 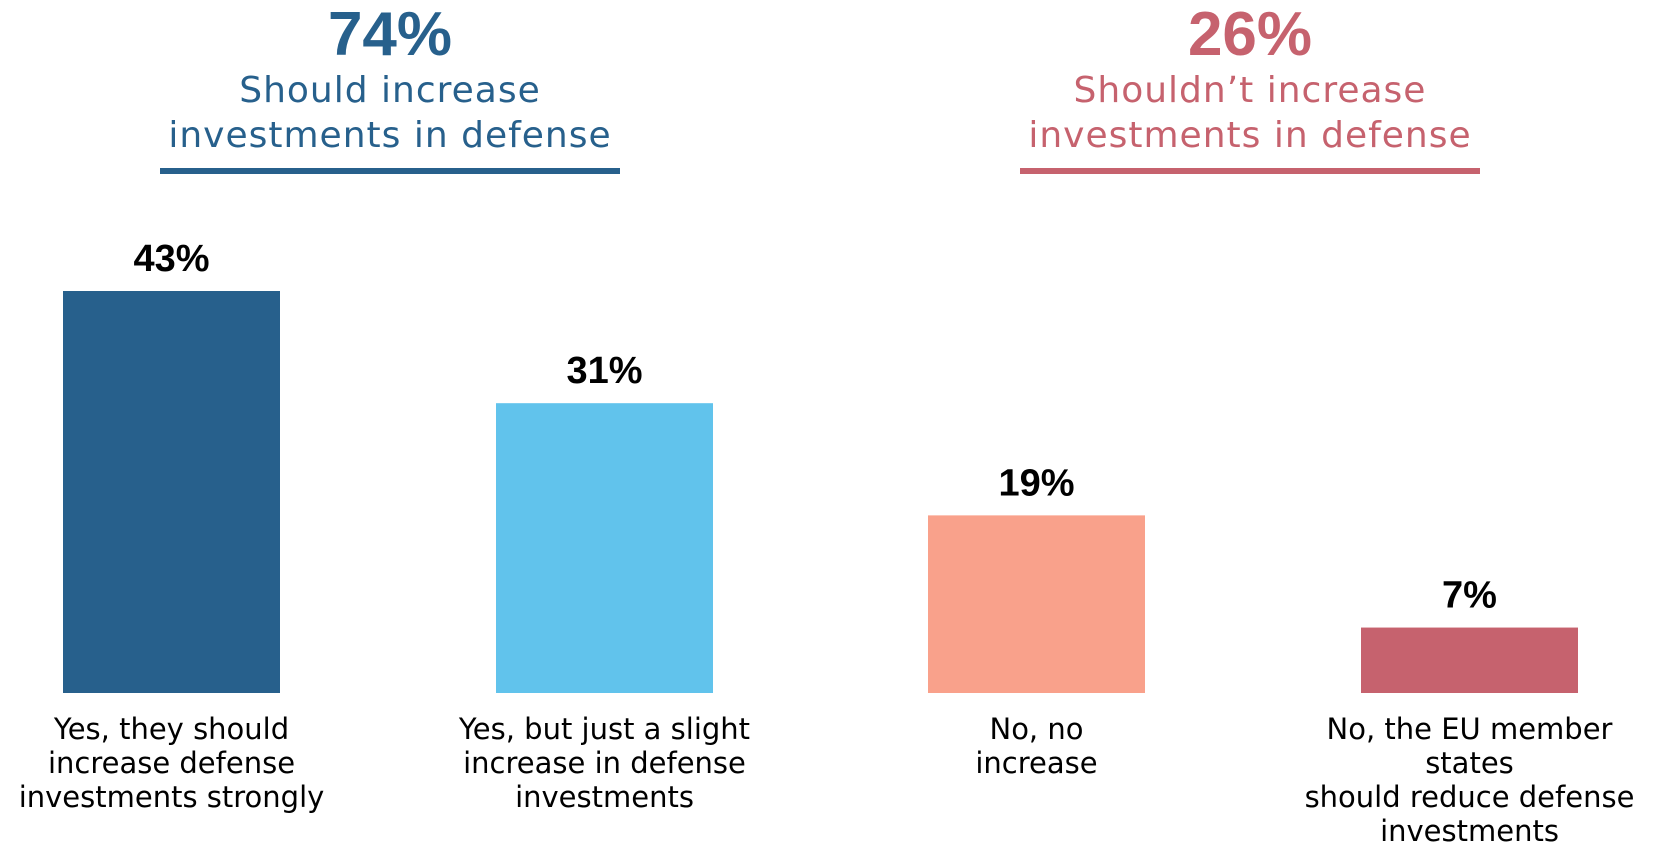 What do you see at coordinates (390, 90) in the screenshot?
I see `group-increase-label-line1: Should increase` at bounding box center [390, 90].